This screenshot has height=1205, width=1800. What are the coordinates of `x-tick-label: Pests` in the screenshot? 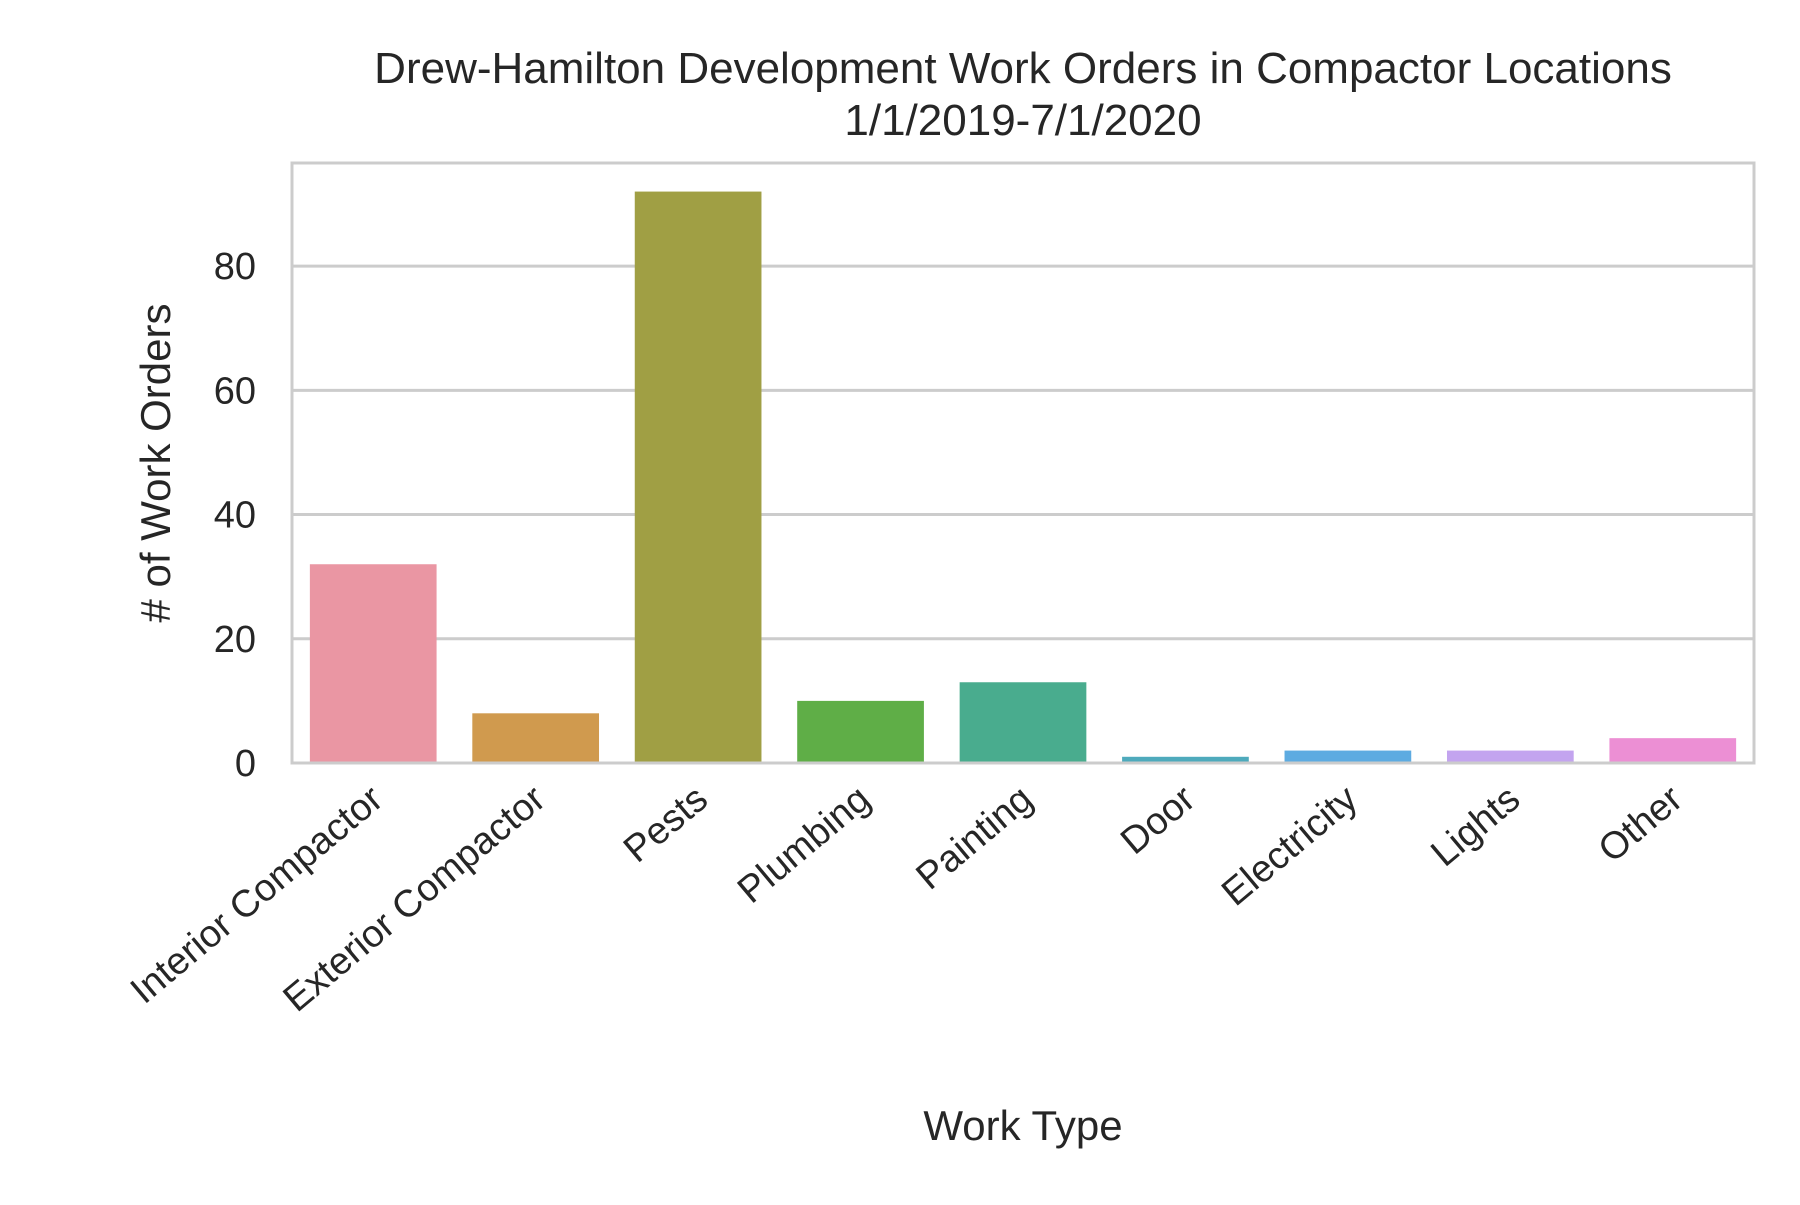 It's located at (666, 824).